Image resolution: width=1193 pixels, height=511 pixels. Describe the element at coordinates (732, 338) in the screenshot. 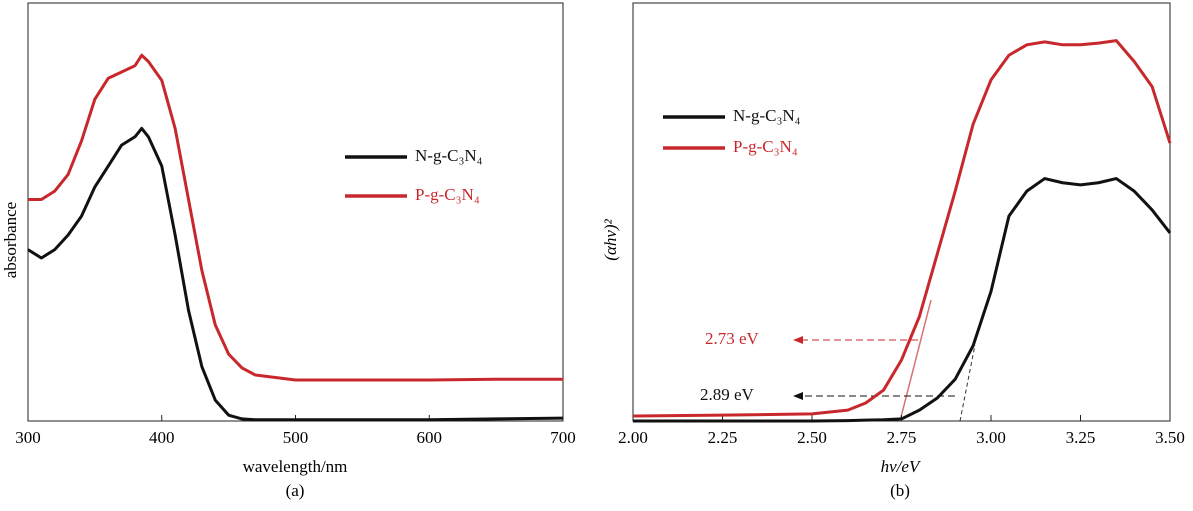

I see `annotation: 2.73 eV` at that location.